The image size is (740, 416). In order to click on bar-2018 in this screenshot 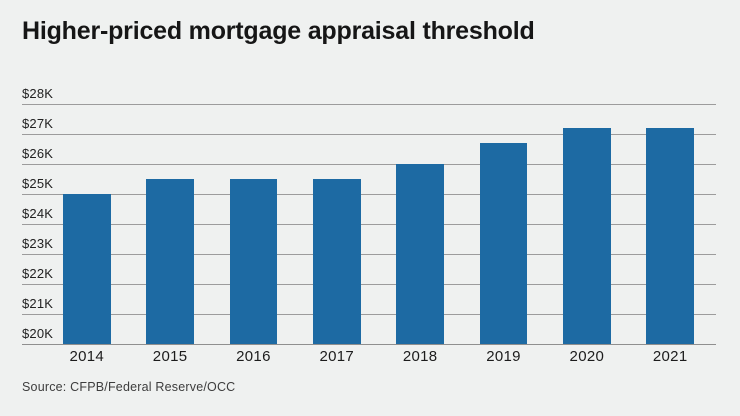, I will do `click(420, 254)`.